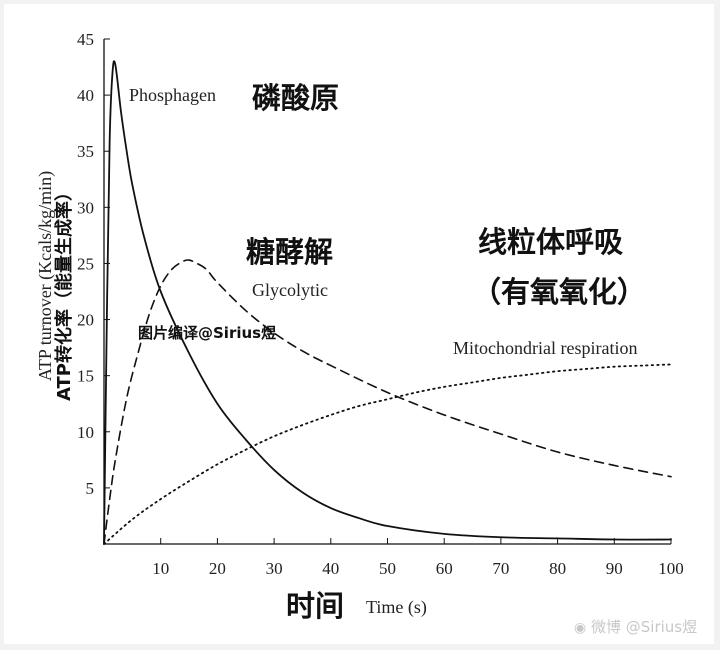 This screenshot has width=720, height=650. What do you see at coordinates (45, 276) in the screenshot?
I see `y-axis-title: ATP turnover (Kcals/kg/min)` at bounding box center [45, 276].